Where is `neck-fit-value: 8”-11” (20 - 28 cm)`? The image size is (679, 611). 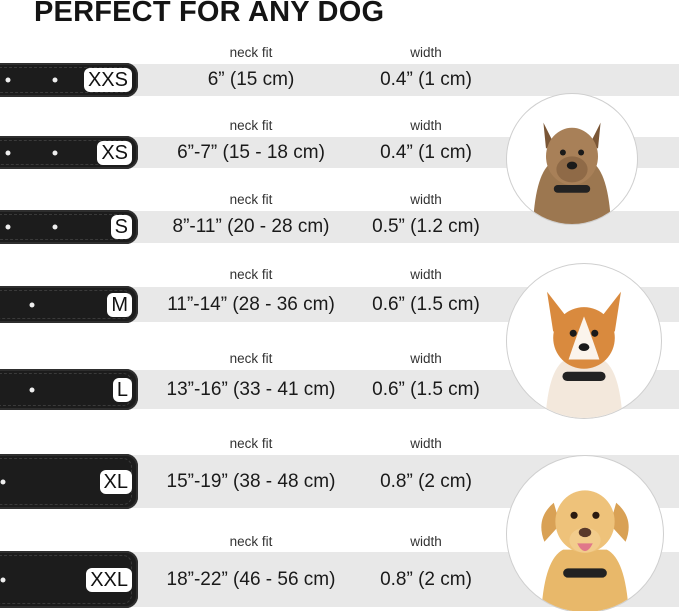 neck-fit-value: 8”-11” (20 - 28 cm) is located at coordinates (251, 226).